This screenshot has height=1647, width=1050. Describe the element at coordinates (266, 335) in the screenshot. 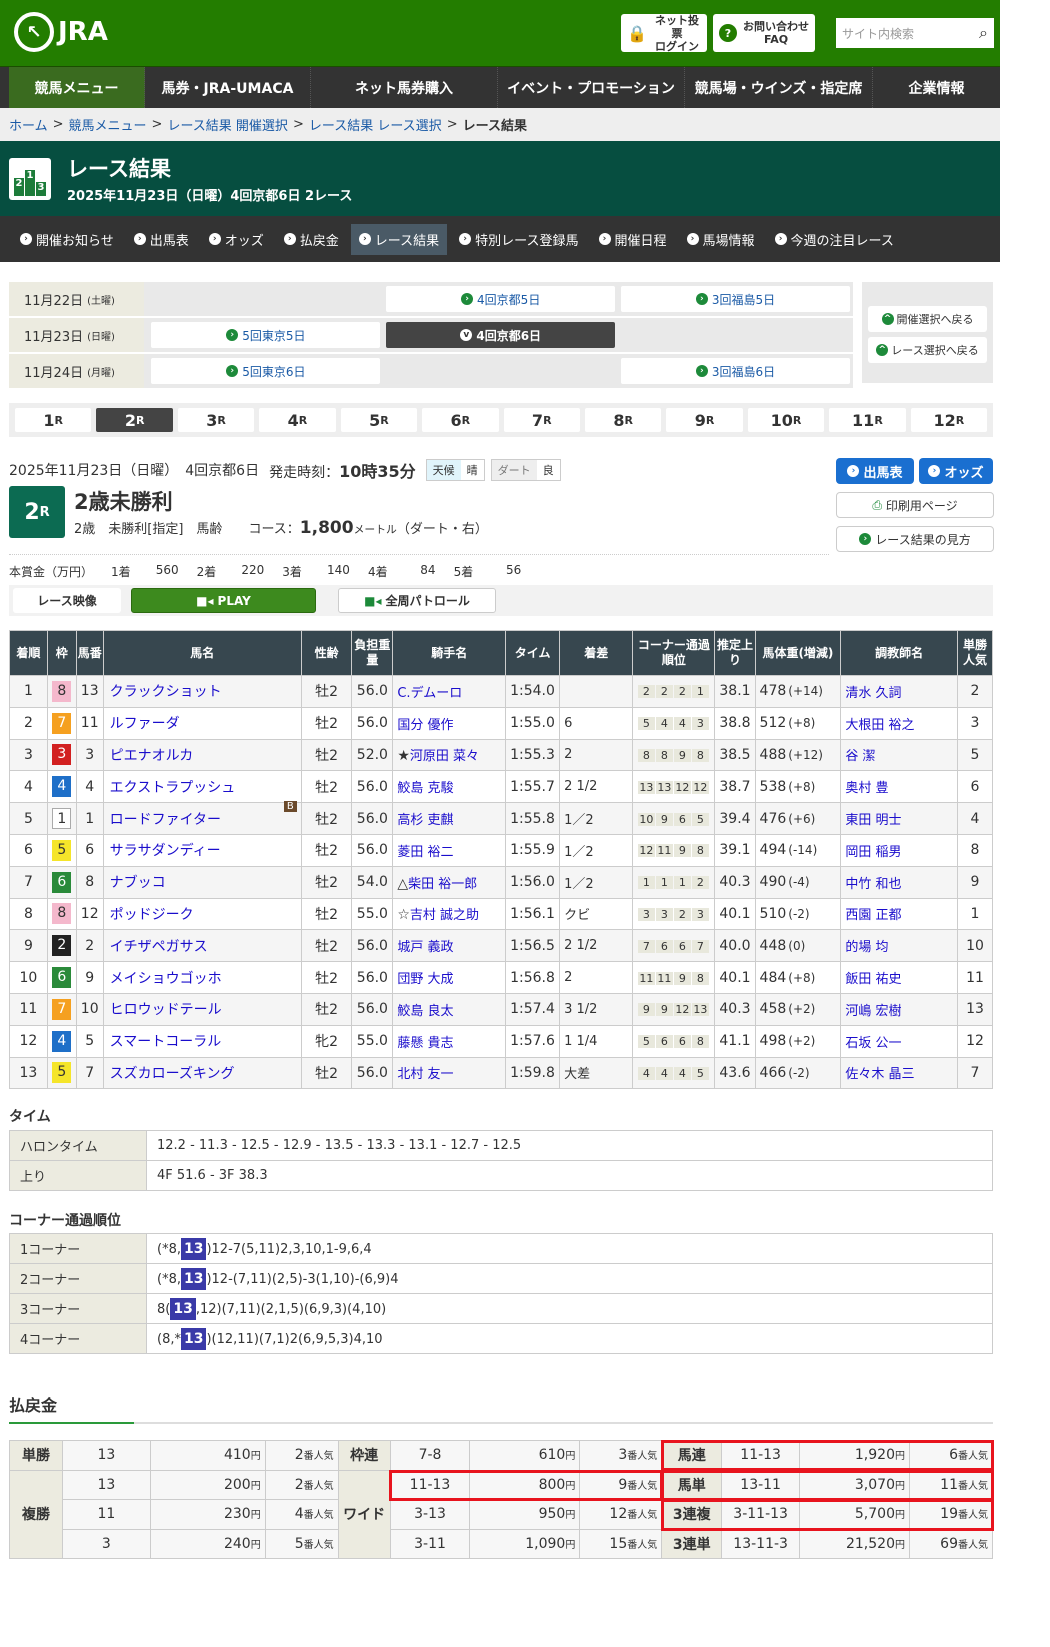

I see `kaisai-venue-button: › 5回東京5日` at that location.